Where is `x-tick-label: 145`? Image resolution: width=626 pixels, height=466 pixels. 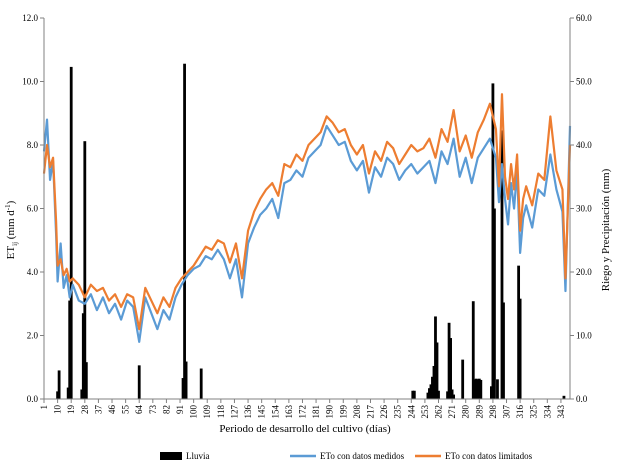
x-tick-label: 145 is located at coordinates (262, 412).